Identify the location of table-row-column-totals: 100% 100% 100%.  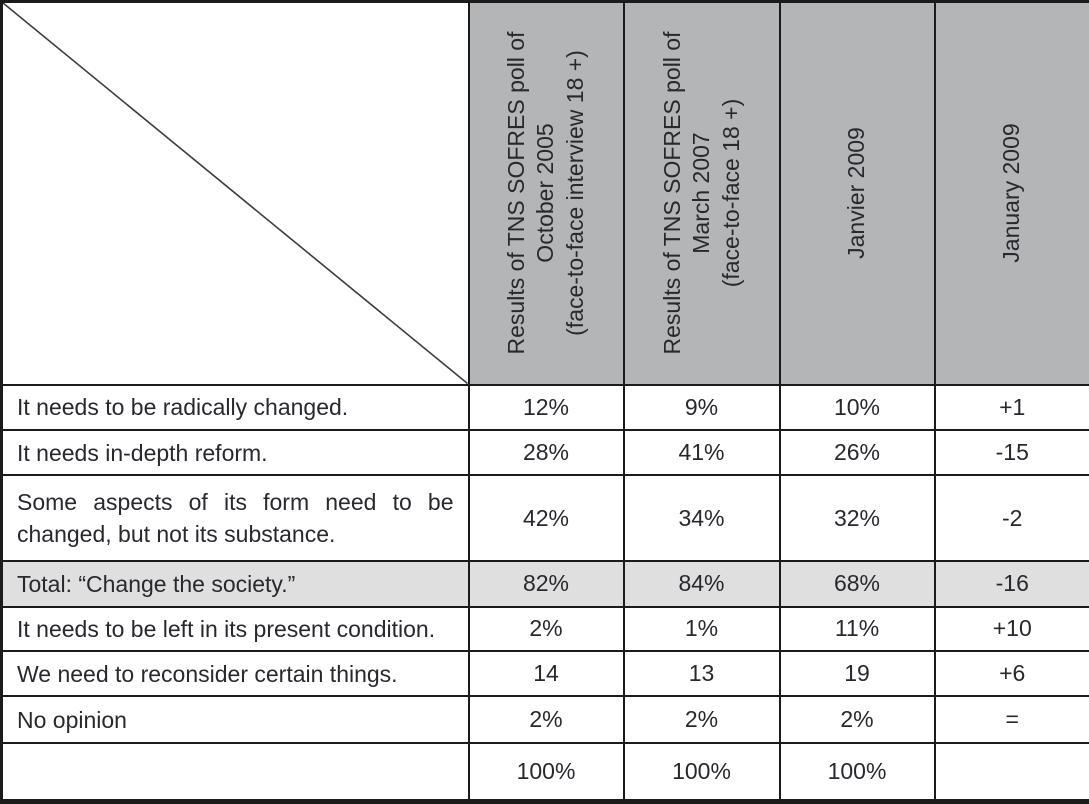
(544, 772).